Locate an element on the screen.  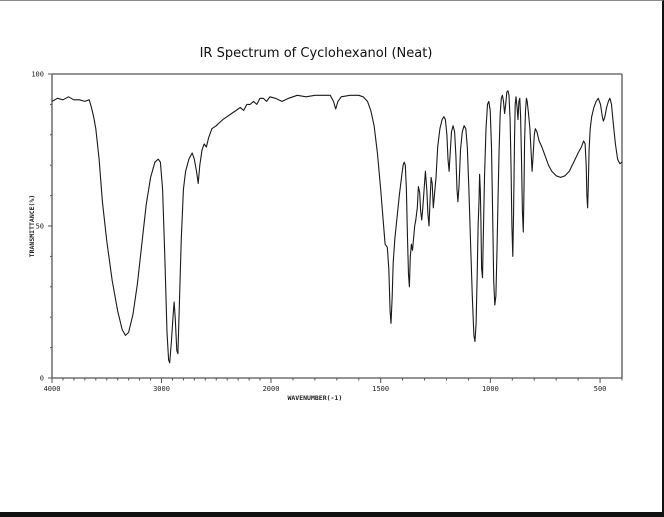
x-tick-label: 500 is located at coordinates (600, 389).